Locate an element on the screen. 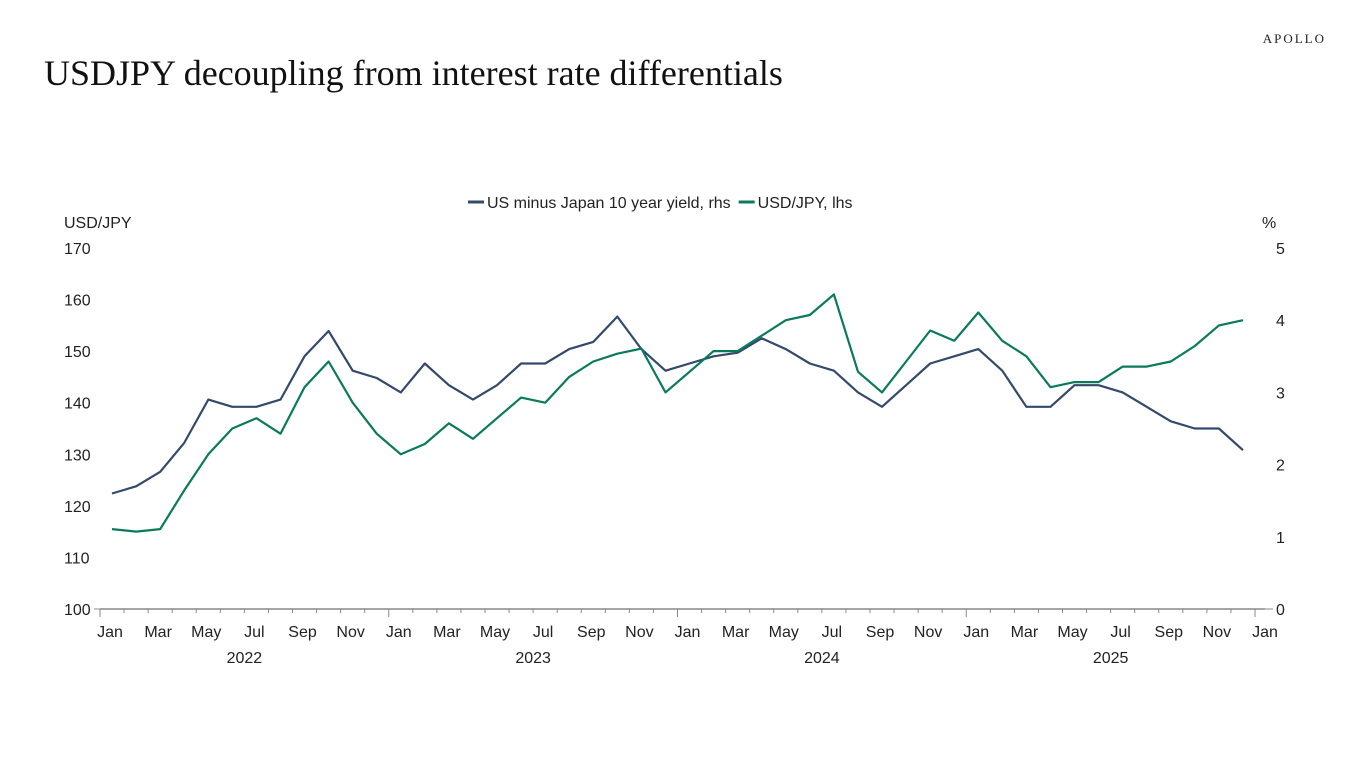 This screenshot has width=1366, height=768. y-tick-left: 150 is located at coordinates (77, 352).